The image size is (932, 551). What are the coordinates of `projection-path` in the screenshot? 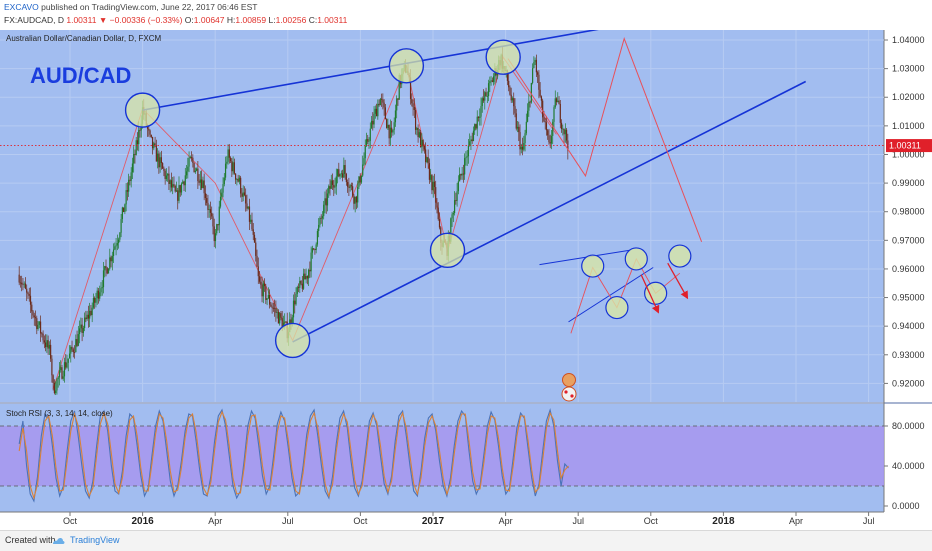 It's located at (605, 139).